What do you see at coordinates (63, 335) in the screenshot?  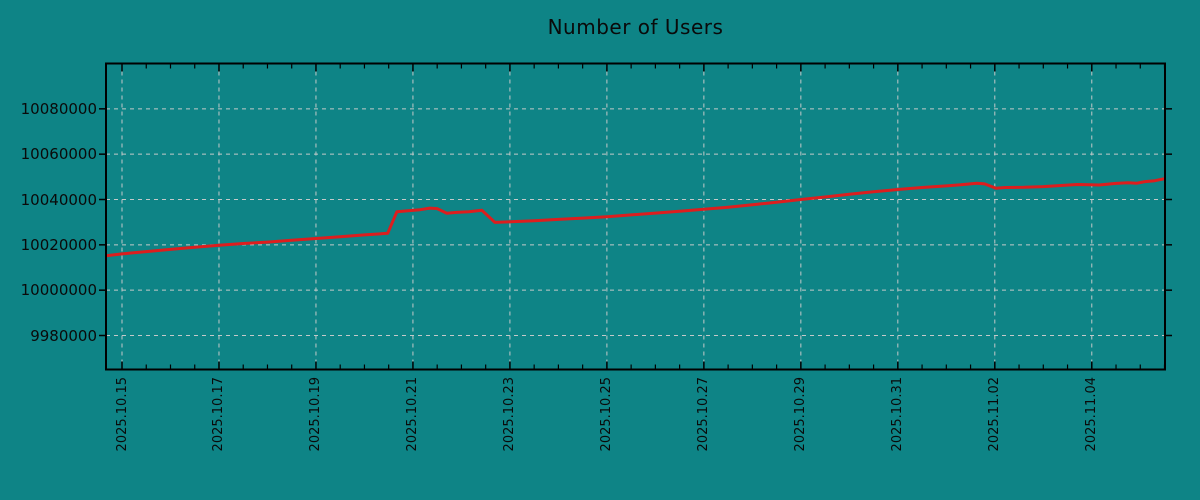 I see `y-tick-label: 9980000` at bounding box center [63, 335].